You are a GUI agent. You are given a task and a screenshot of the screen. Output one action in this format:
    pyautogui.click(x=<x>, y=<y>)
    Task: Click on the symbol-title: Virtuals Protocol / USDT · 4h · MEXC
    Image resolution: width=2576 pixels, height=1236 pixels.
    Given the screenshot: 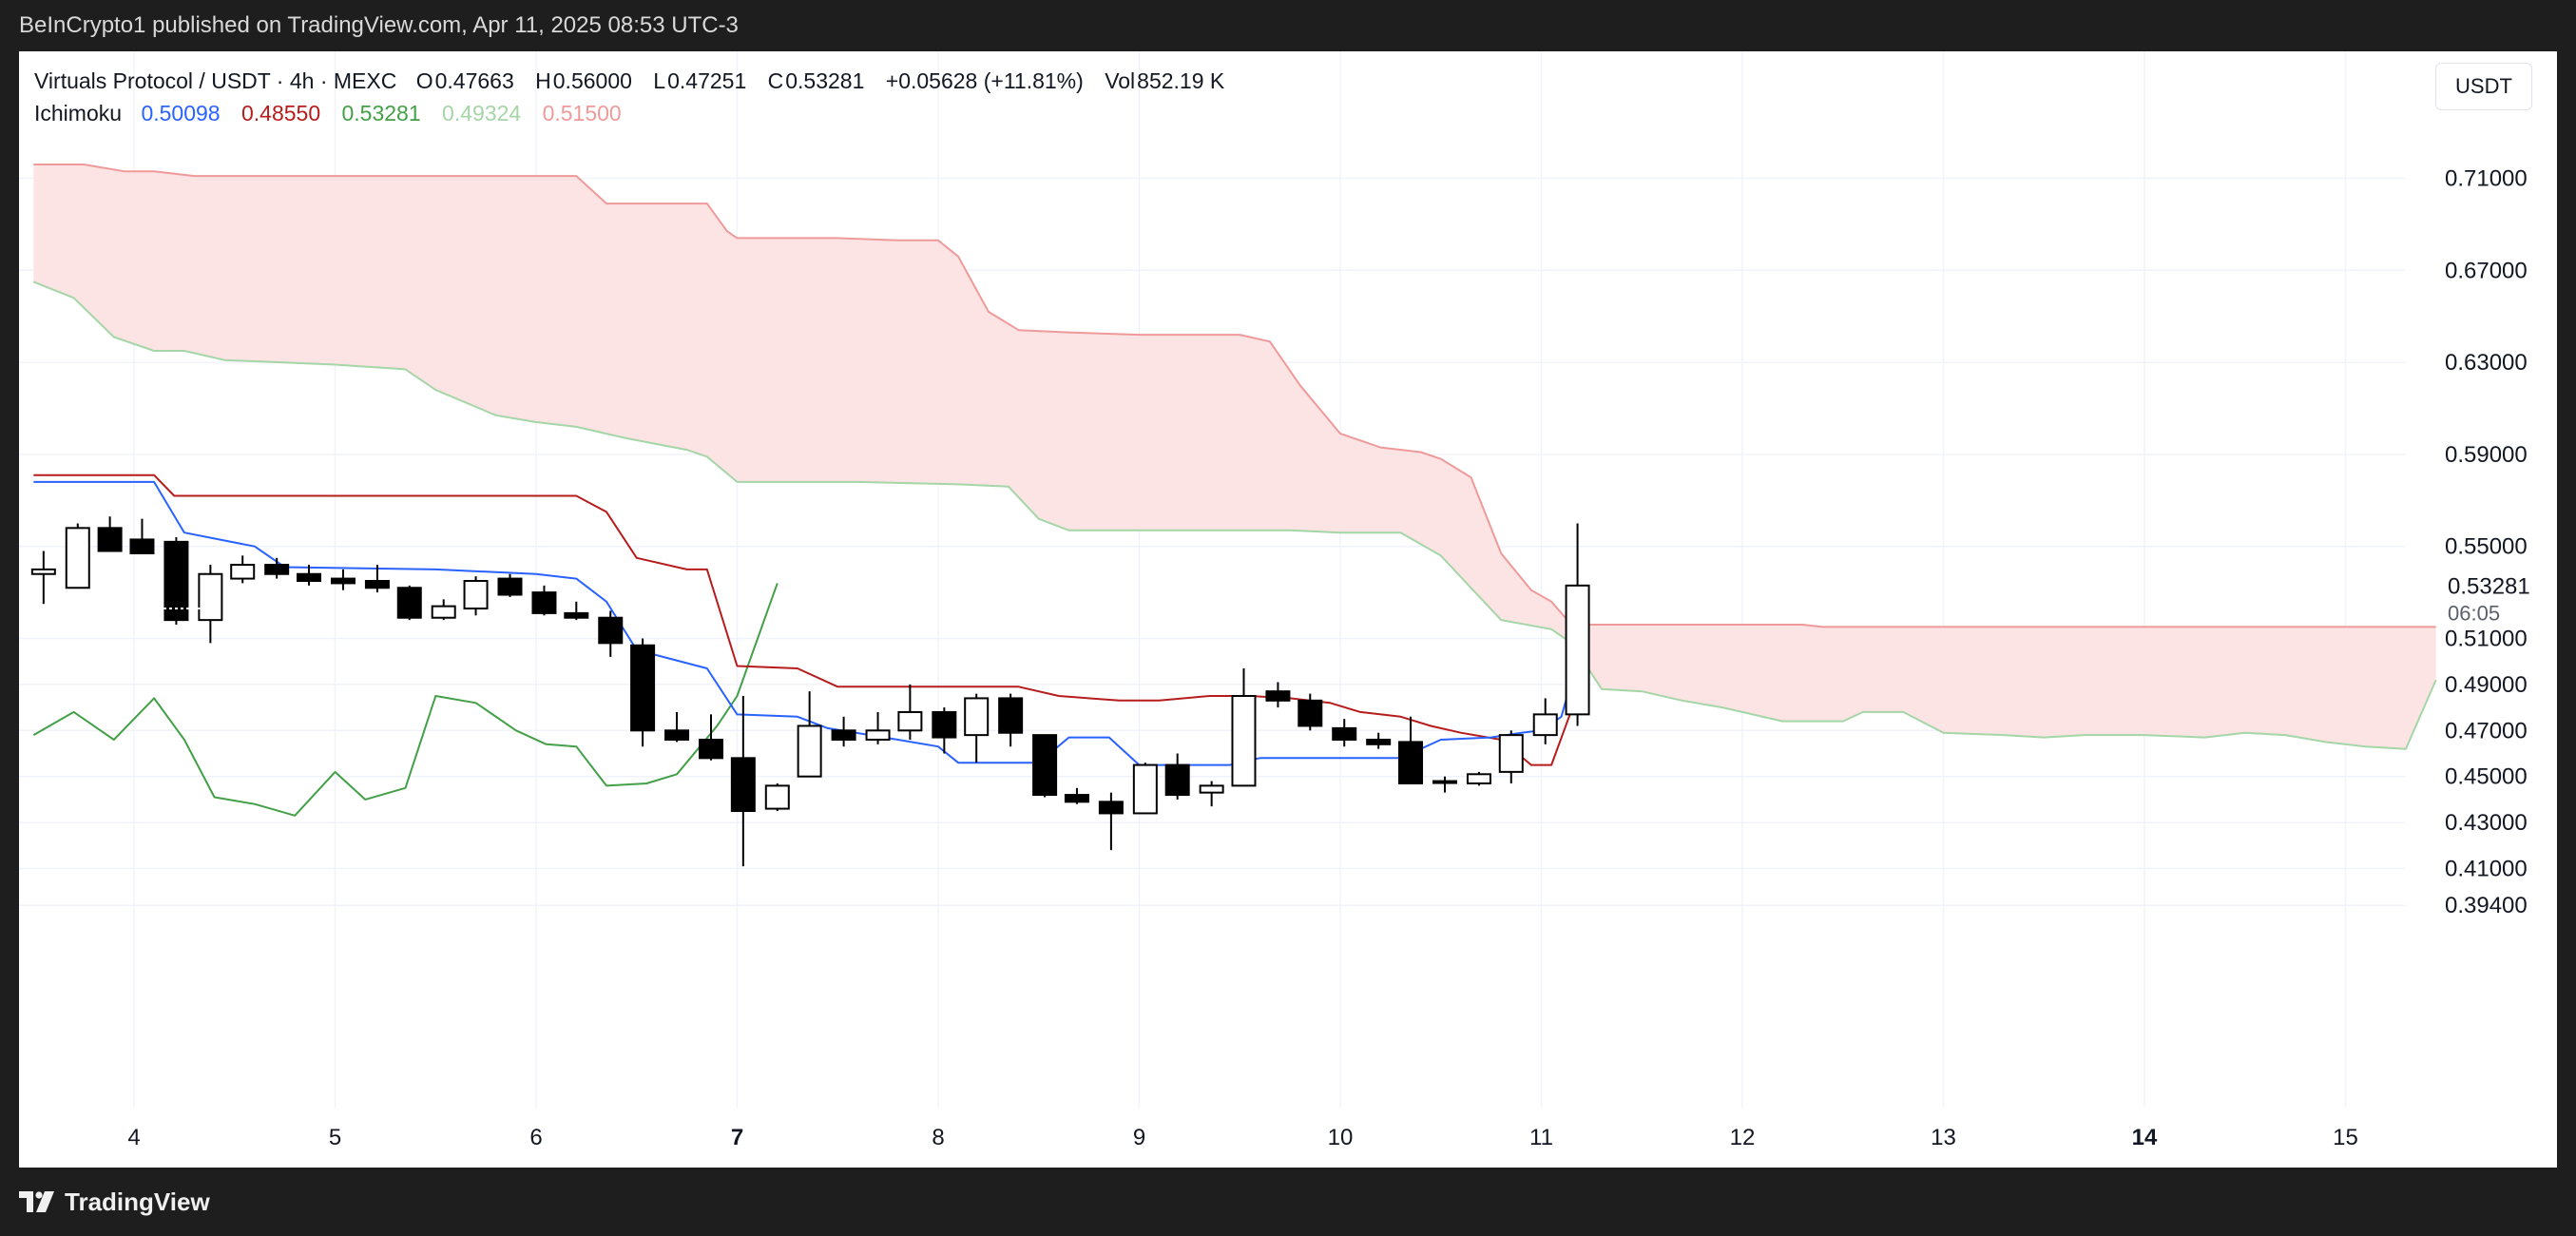 What is the action you would take?
    pyautogui.click(x=216, y=81)
    